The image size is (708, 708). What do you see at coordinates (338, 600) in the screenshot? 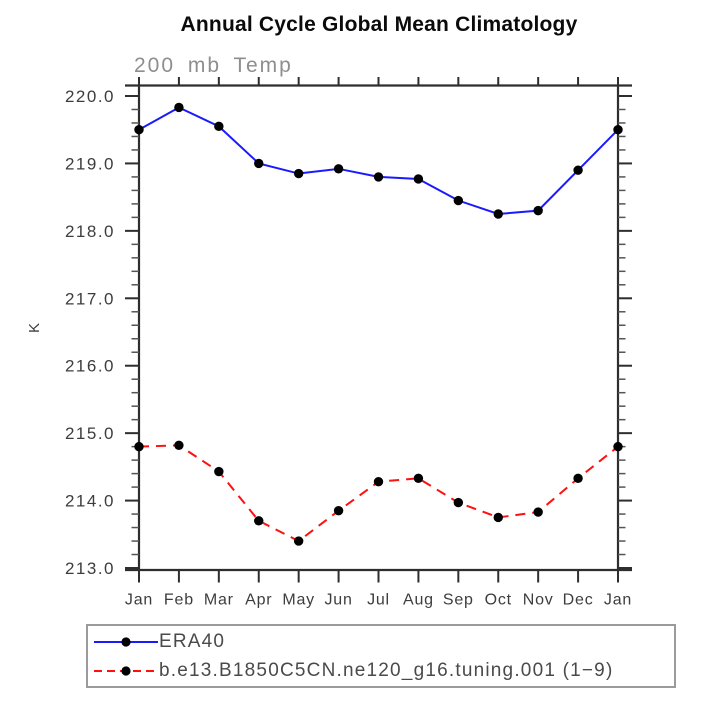
I see `x-tick-label: Jun` at bounding box center [338, 600].